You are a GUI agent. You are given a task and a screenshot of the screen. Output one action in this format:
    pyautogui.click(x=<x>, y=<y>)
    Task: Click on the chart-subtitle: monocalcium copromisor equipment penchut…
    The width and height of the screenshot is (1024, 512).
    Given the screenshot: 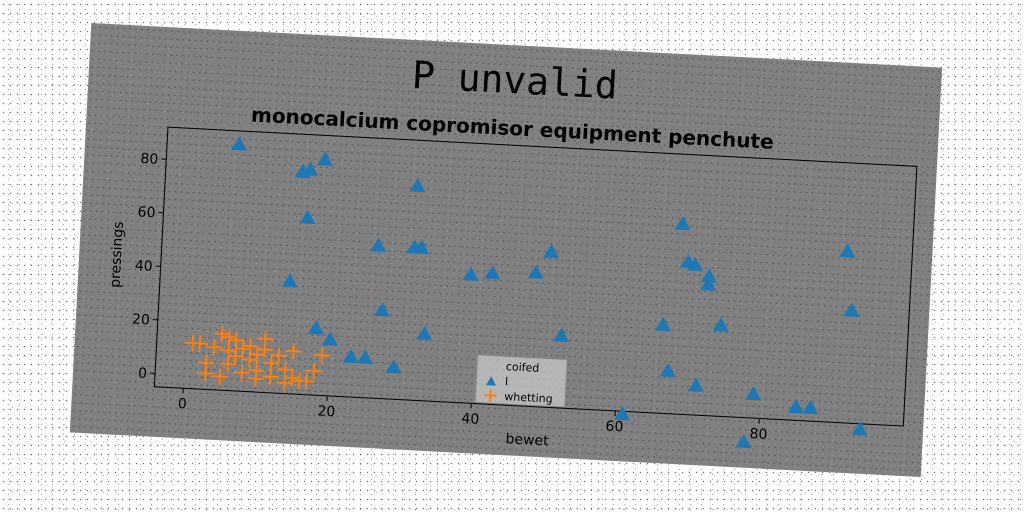 What is the action you would take?
    pyautogui.click(x=512, y=127)
    